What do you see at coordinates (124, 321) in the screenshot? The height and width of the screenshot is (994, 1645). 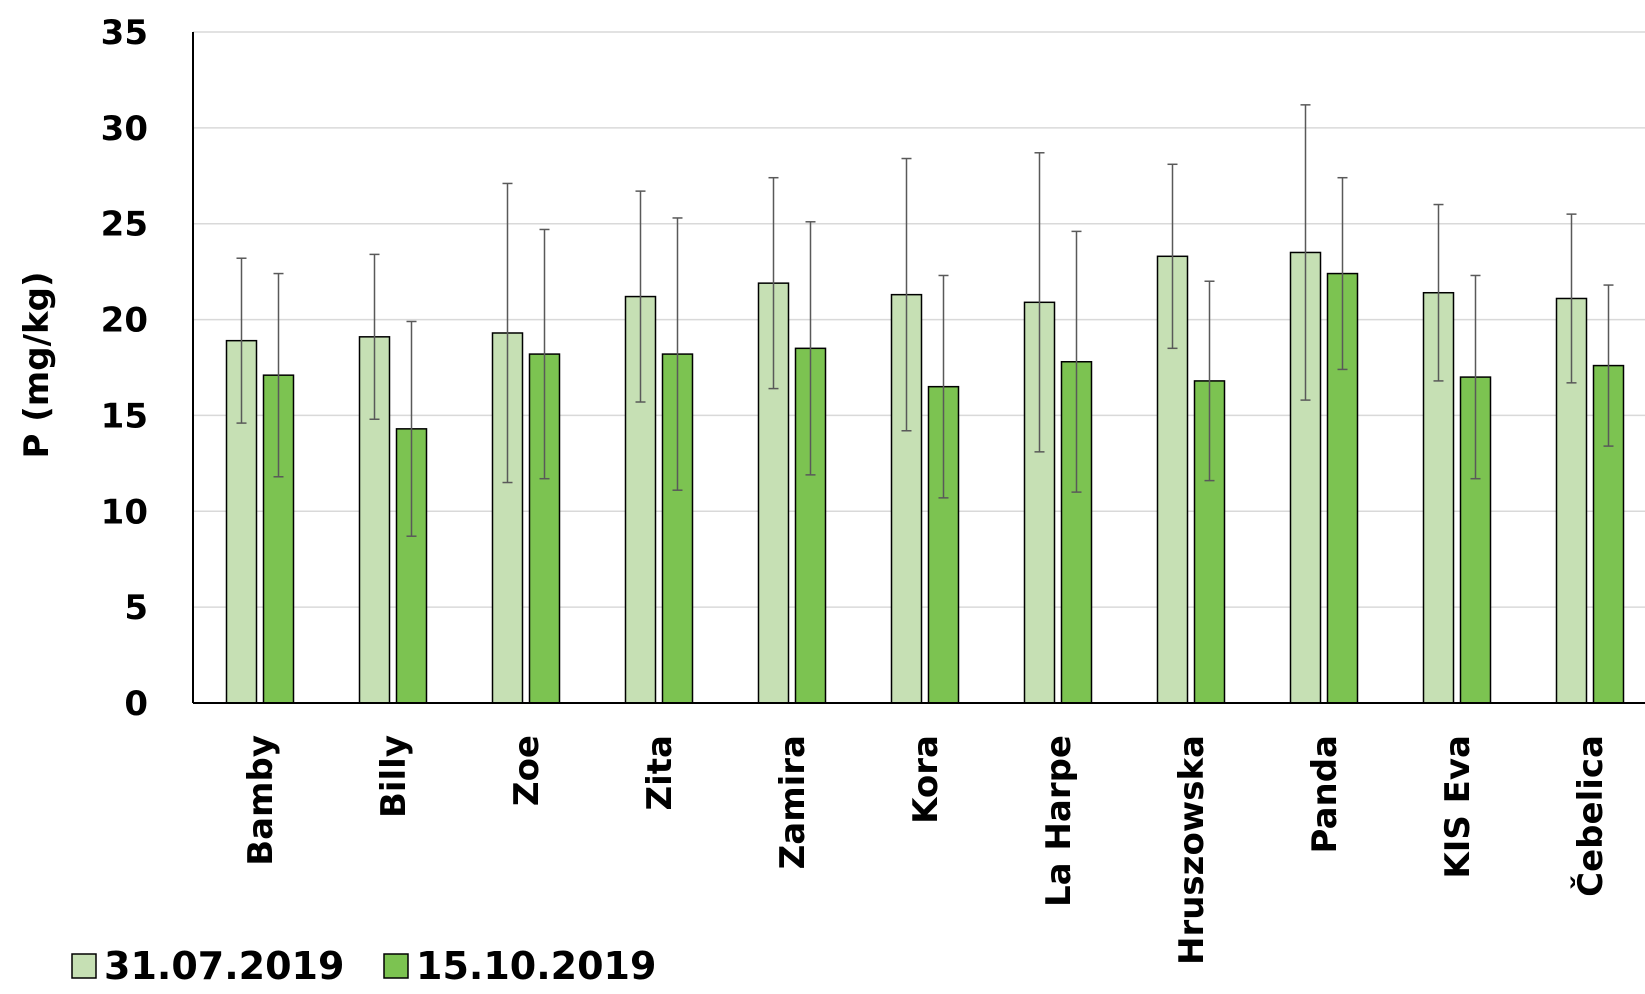 I see `y-tick-label: 20` at bounding box center [124, 321].